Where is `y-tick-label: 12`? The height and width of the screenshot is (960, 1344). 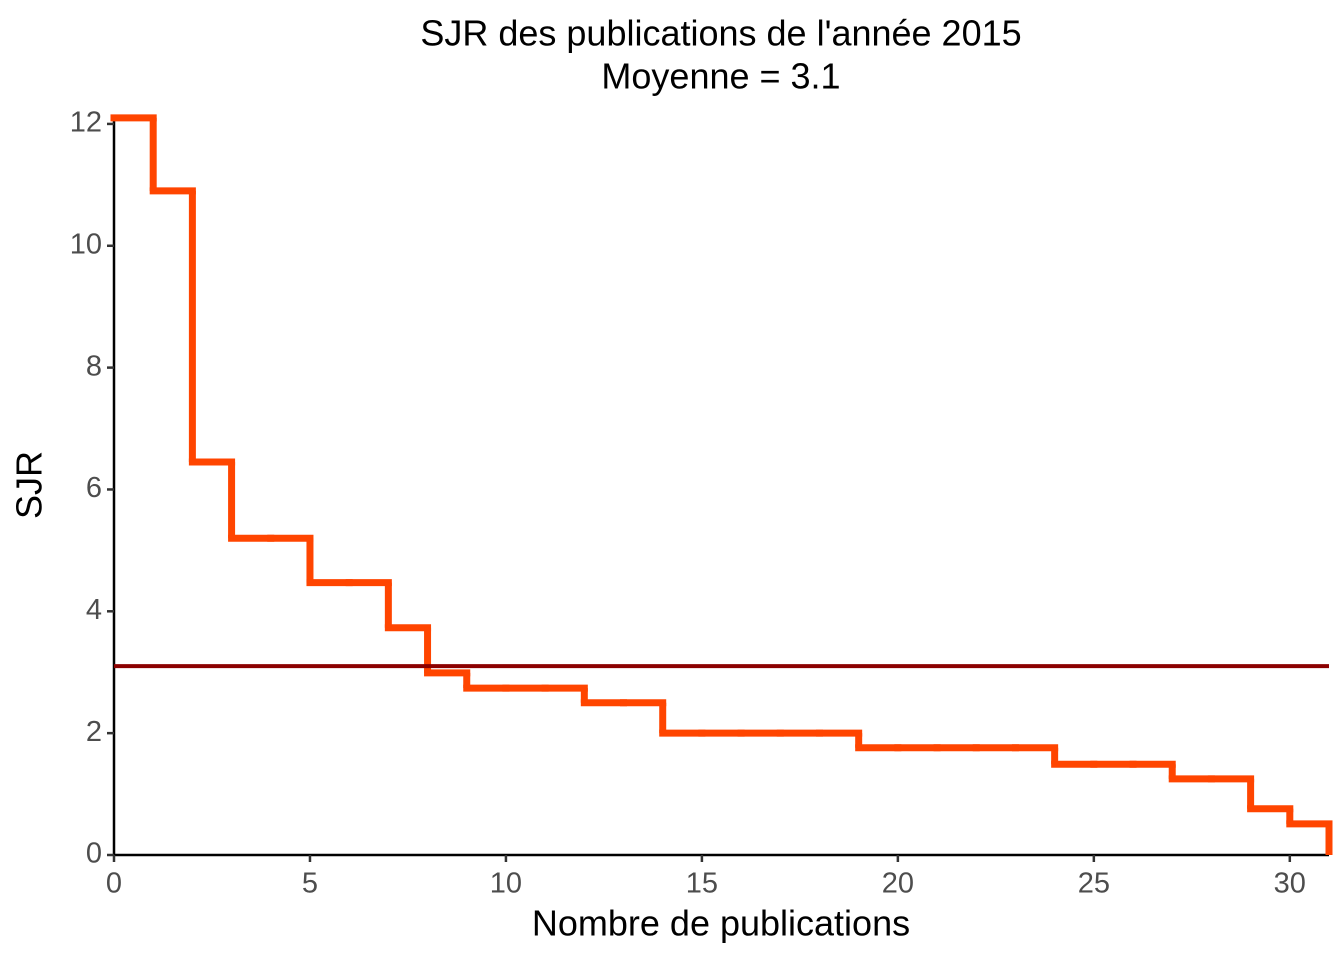
y-tick-label: 12 is located at coordinates (86, 123).